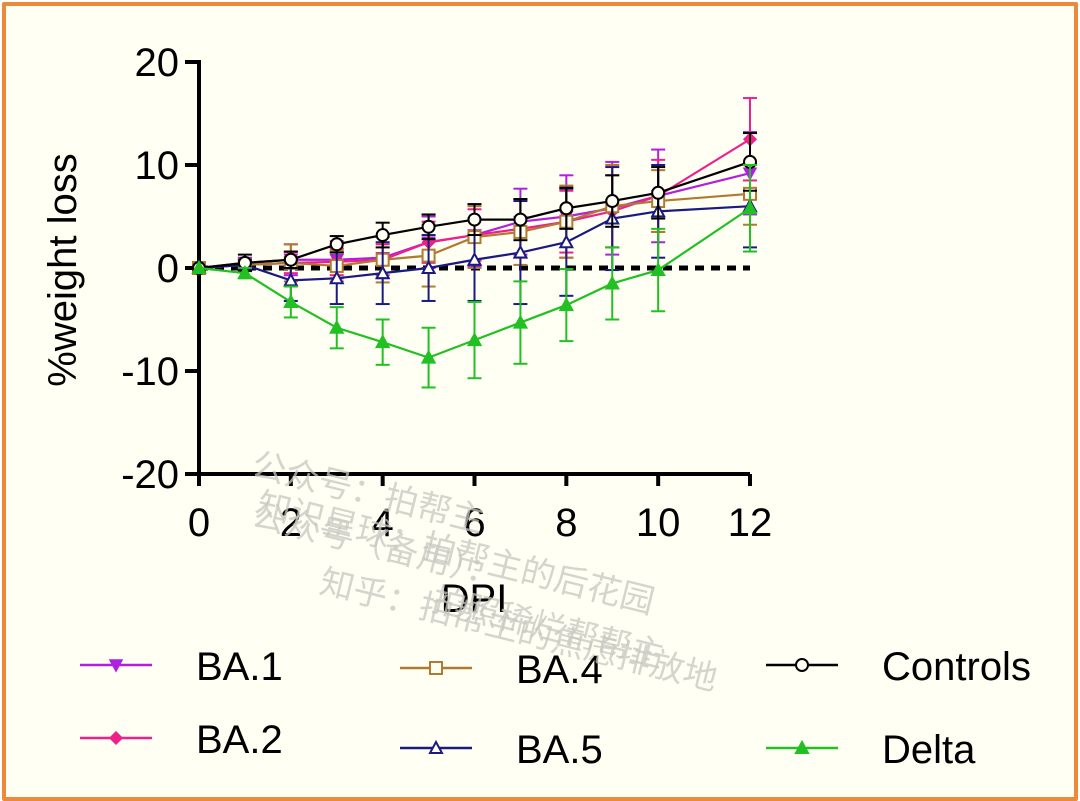 Image resolution: width=1080 pixels, height=801 pixels. Describe the element at coordinates (501, 750) in the screenshot. I see `legend-item-ba-5: BA.5` at that location.